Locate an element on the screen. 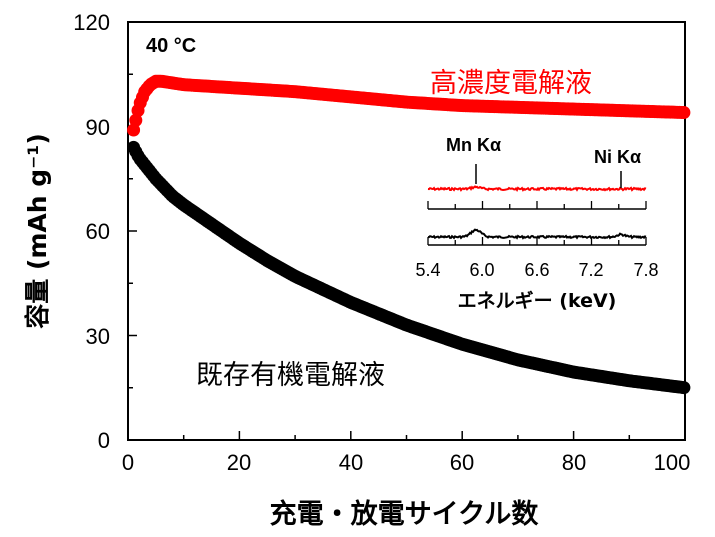  inset-x-tick-labels: 5.4 6.0 6.6 7.2 7.8 is located at coordinates (536, 270).